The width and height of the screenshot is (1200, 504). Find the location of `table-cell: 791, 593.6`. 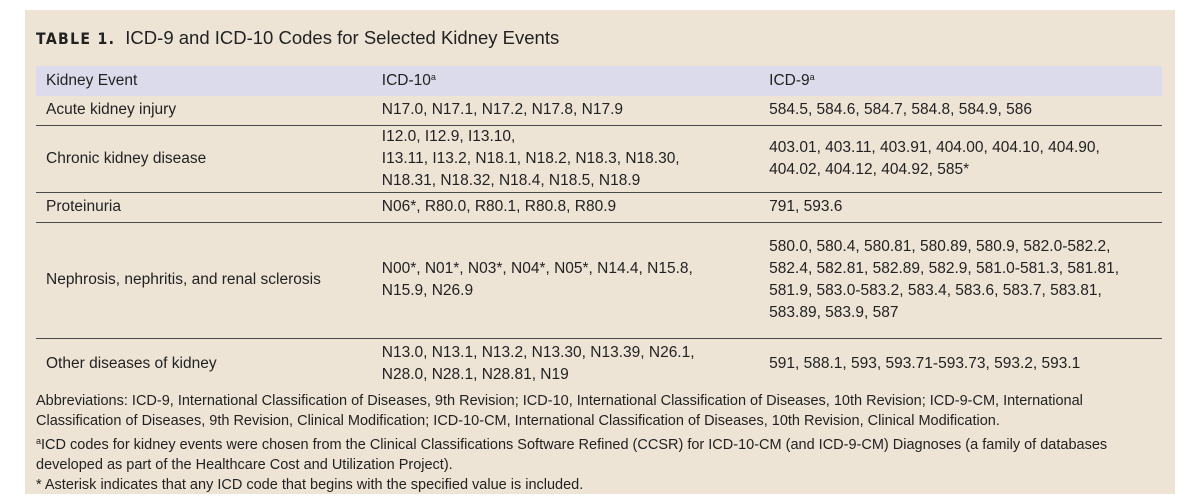

table-cell: 791, 593.6 is located at coordinates (960, 206).